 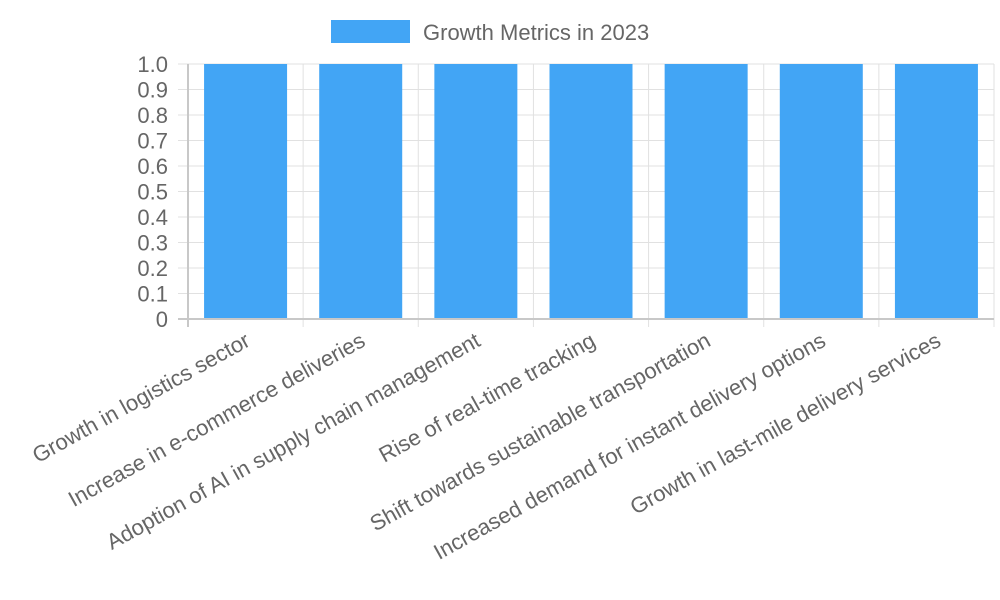 I want to click on y-tick-label: 0.3, so click(x=152, y=243).